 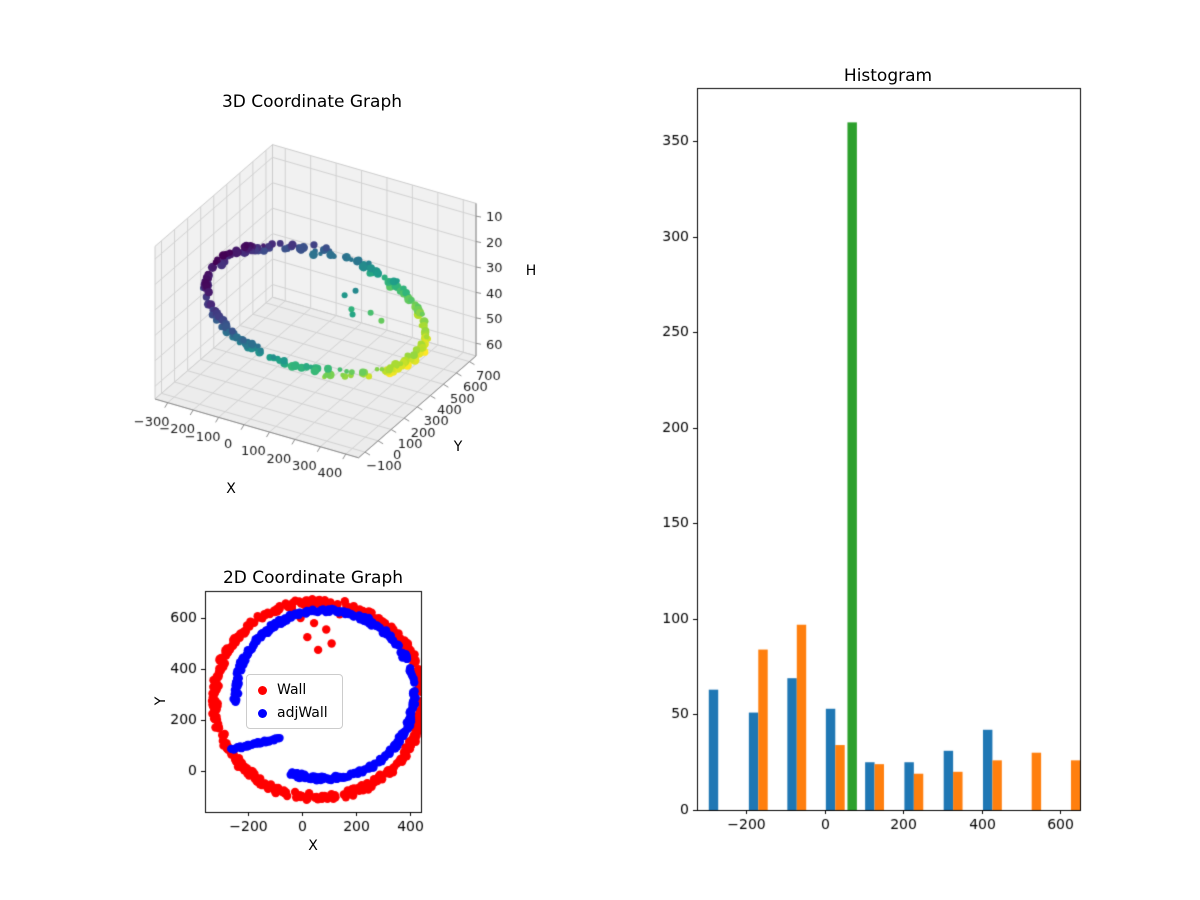 I want to click on legend: Wall adjWall, so click(x=294, y=701).